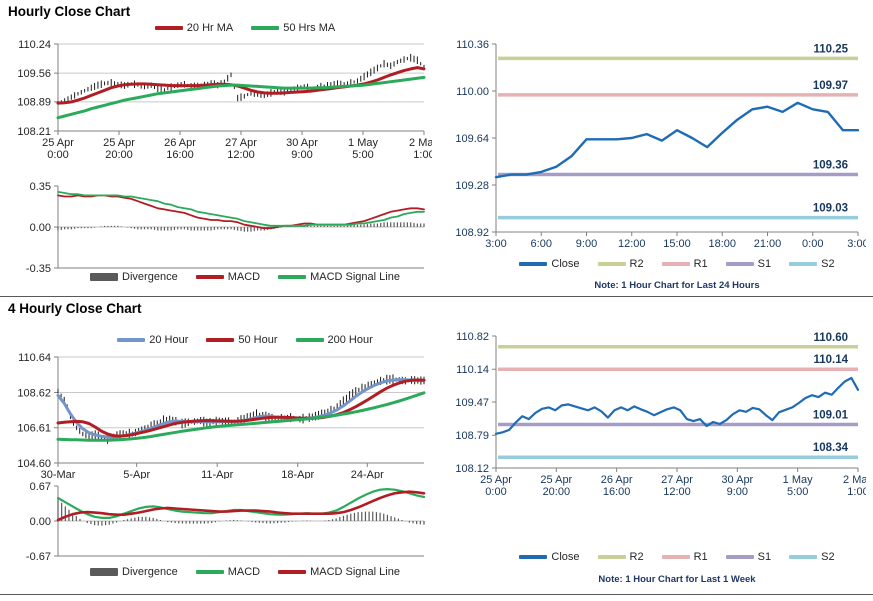 The width and height of the screenshot is (873, 601). I want to click on series-200-hour, so click(241, 416).